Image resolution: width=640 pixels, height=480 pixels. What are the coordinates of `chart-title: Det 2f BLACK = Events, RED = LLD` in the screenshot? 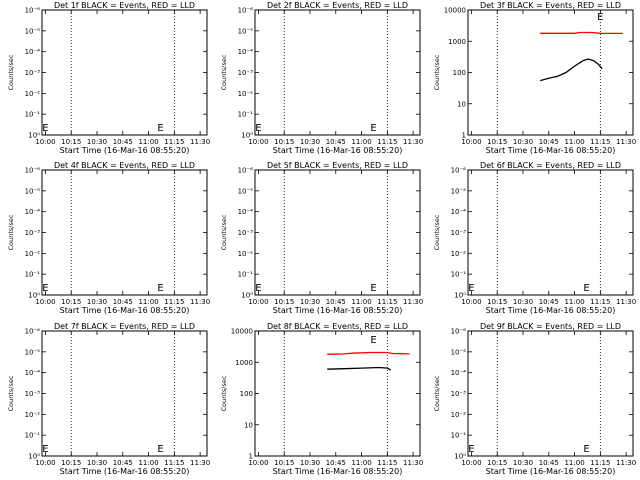 It's located at (337, 5).